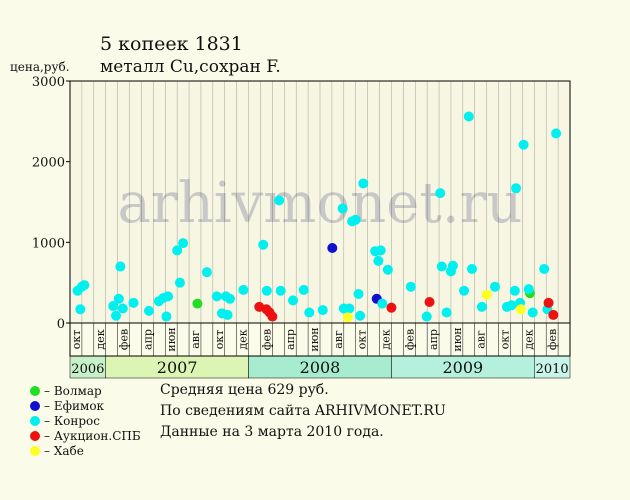 The height and width of the screenshot is (500, 630). Describe the element at coordinates (35, 391) in the screenshot. I see `legend-dot-volmar` at that location.